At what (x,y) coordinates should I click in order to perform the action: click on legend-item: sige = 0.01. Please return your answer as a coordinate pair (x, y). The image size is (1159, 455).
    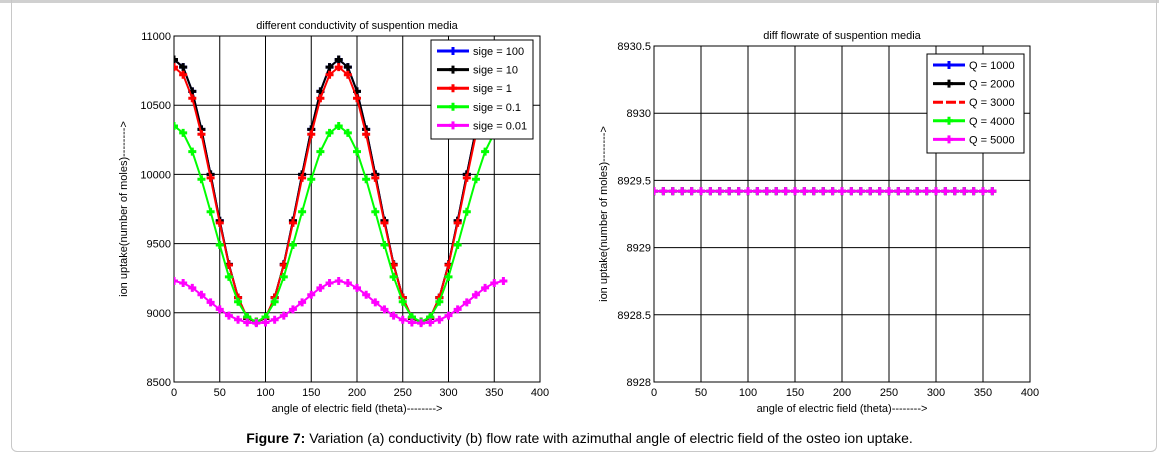
    Looking at the image, I should click on (482, 126).